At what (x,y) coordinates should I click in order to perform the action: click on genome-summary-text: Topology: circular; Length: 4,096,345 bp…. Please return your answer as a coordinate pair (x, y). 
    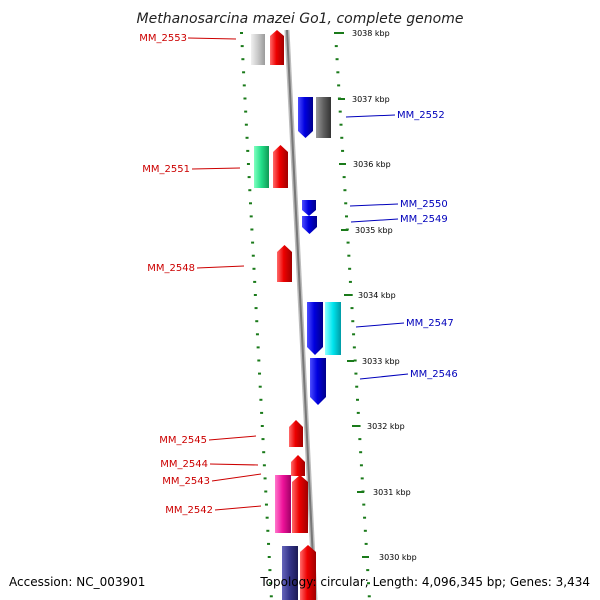
    Looking at the image, I should click on (424, 582).